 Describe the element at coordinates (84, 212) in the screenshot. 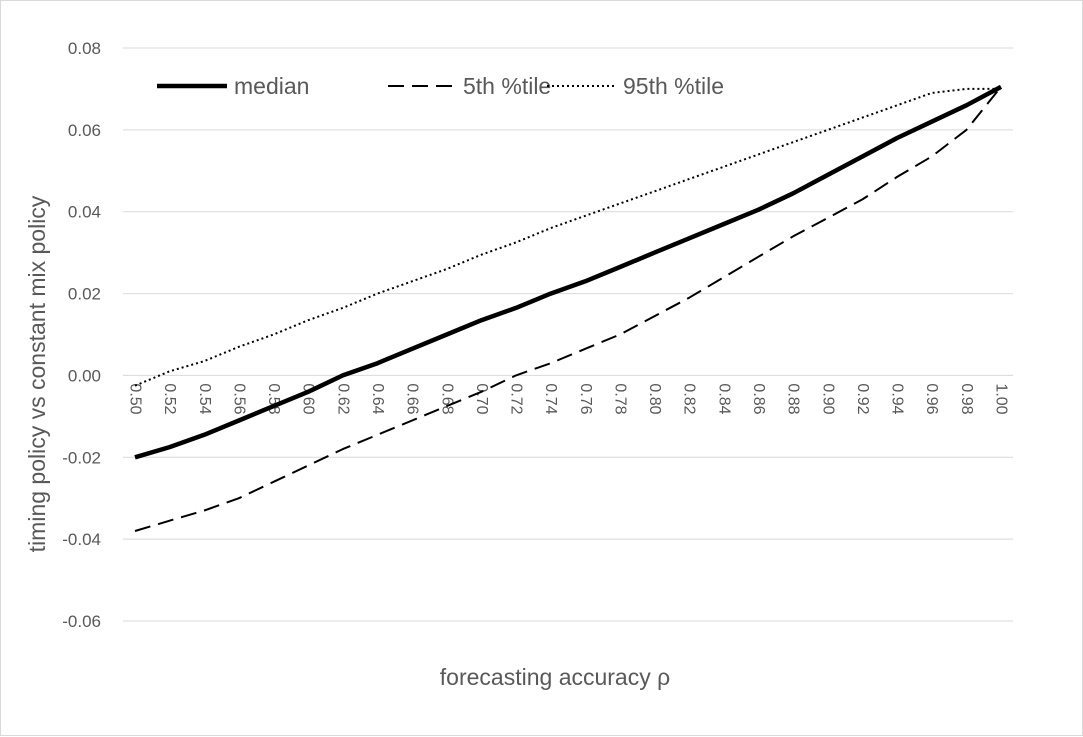

I see `y-tick-label: 0.04` at that location.